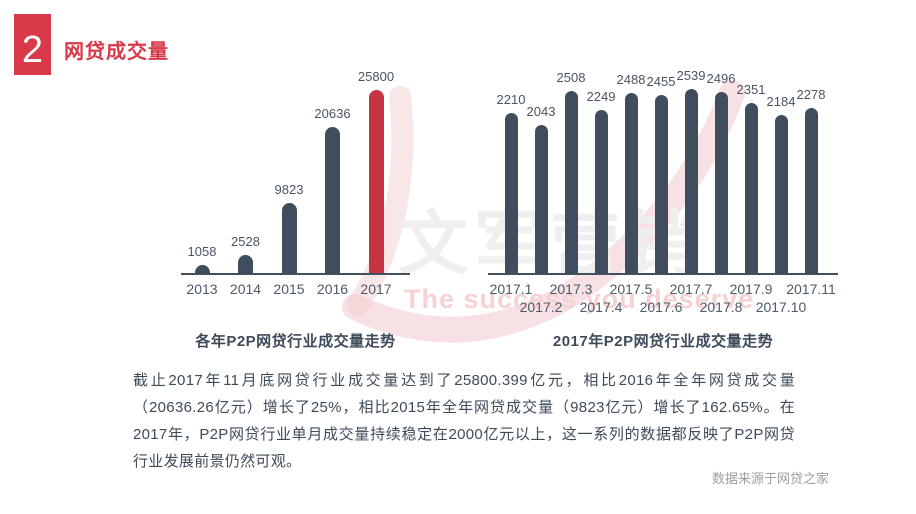  What do you see at coordinates (289, 190) in the screenshot?
I see `bar-value-label: 9823` at bounding box center [289, 190].